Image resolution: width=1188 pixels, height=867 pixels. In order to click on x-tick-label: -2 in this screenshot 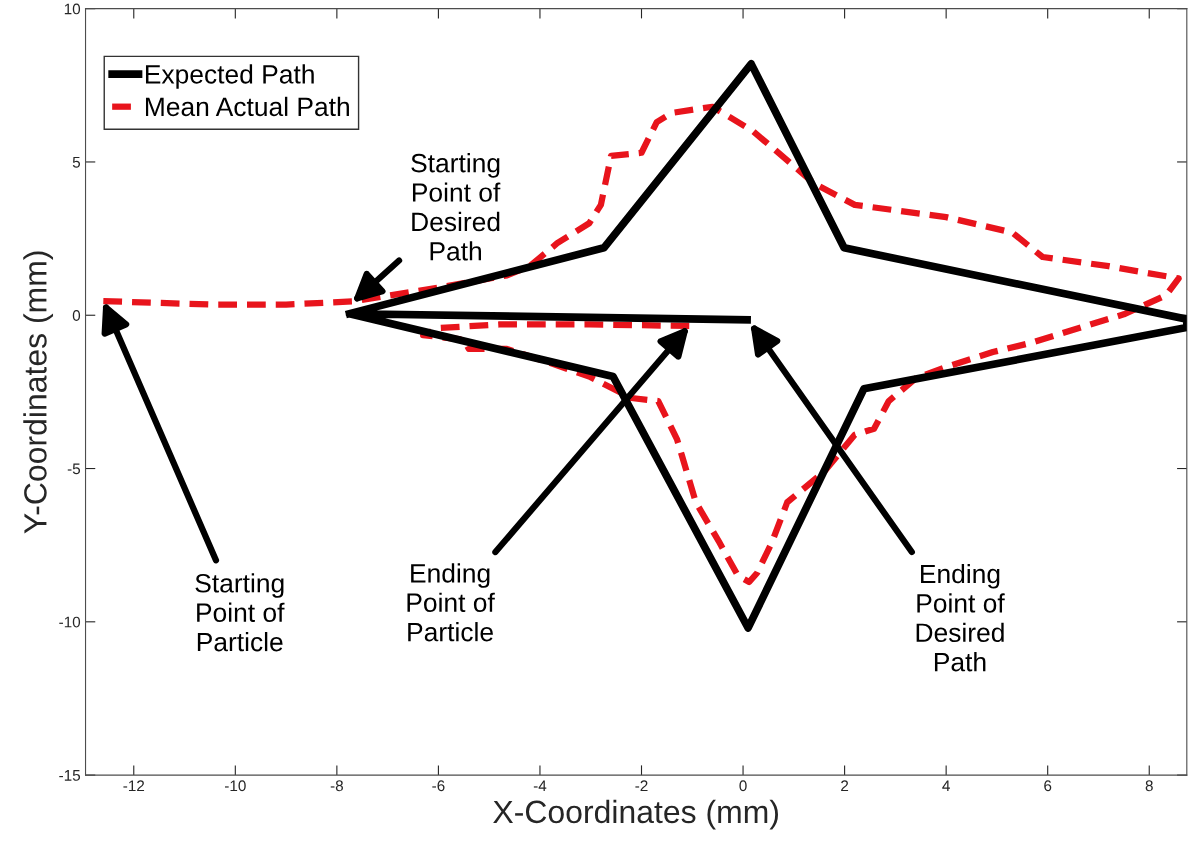, I will do `click(641, 786)`.